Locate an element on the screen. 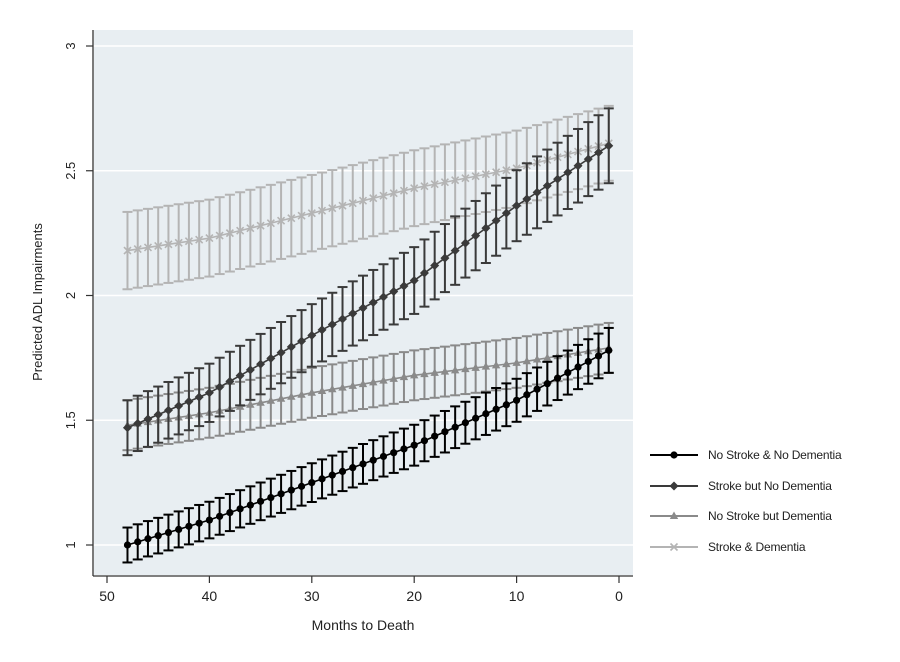 This screenshot has height=662, width=900. x-axis-label: Months to Death is located at coordinates (363, 625).